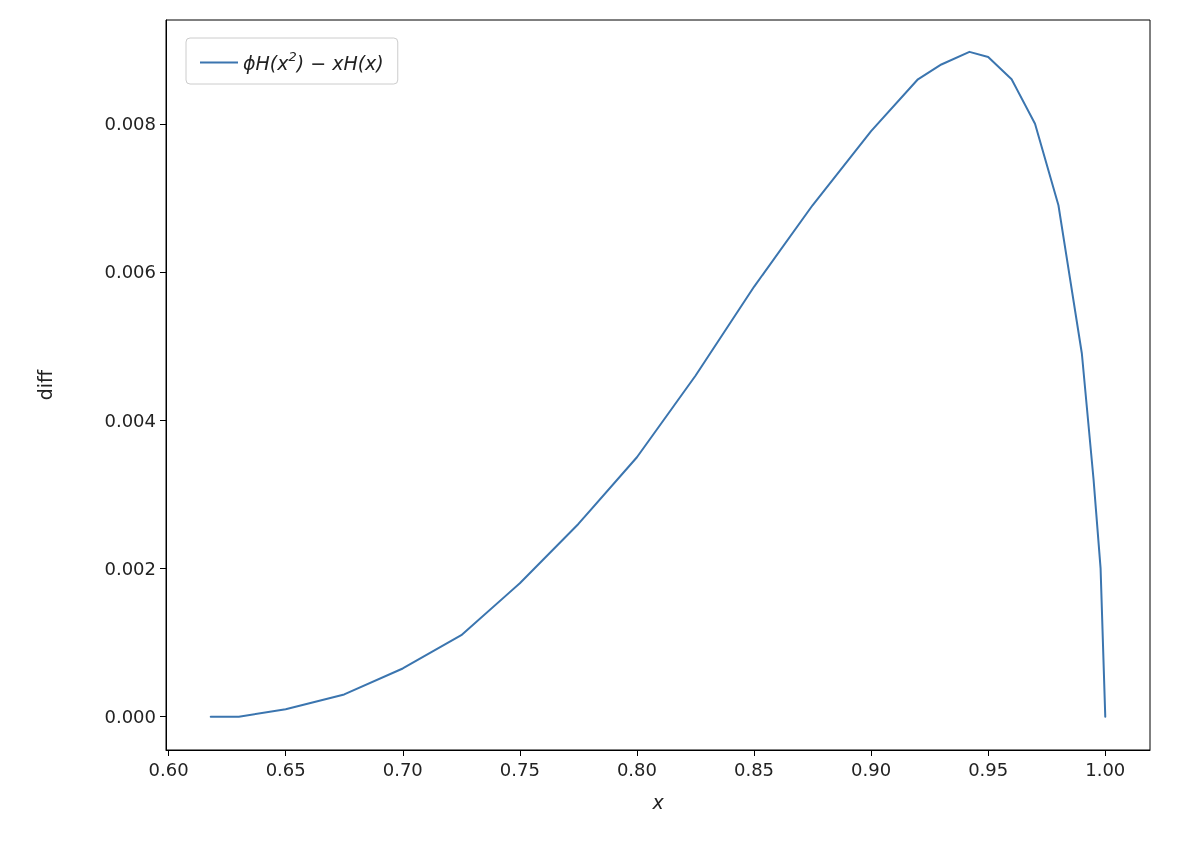 Image resolution: width=1186 pixels, height=852 pixels. What do you see at coordinates (658, 801) in the screenshot?
I see `x-axis-title: x` at bounding box center [658, 801].